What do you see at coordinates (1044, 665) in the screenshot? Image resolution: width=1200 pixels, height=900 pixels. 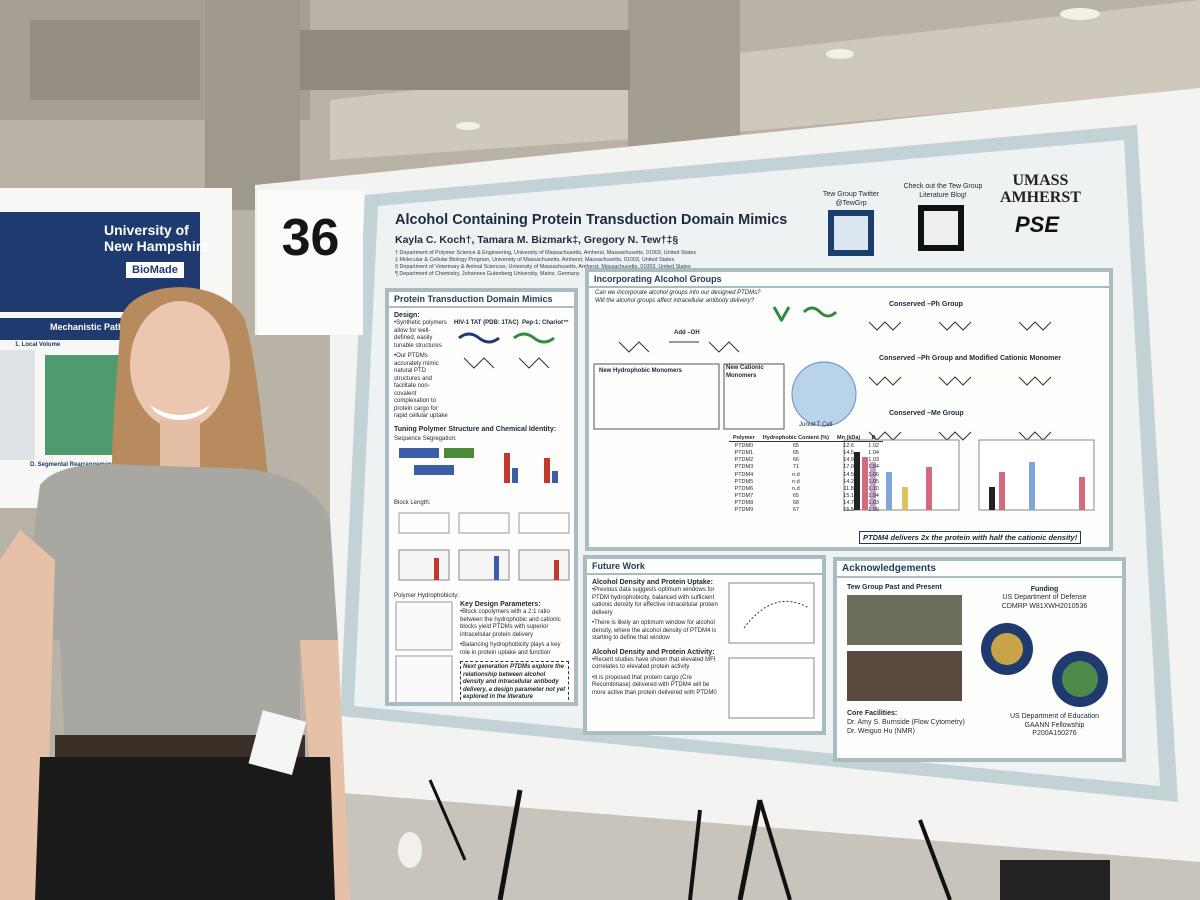 I see `seals` at bounding box center [1044, 665].